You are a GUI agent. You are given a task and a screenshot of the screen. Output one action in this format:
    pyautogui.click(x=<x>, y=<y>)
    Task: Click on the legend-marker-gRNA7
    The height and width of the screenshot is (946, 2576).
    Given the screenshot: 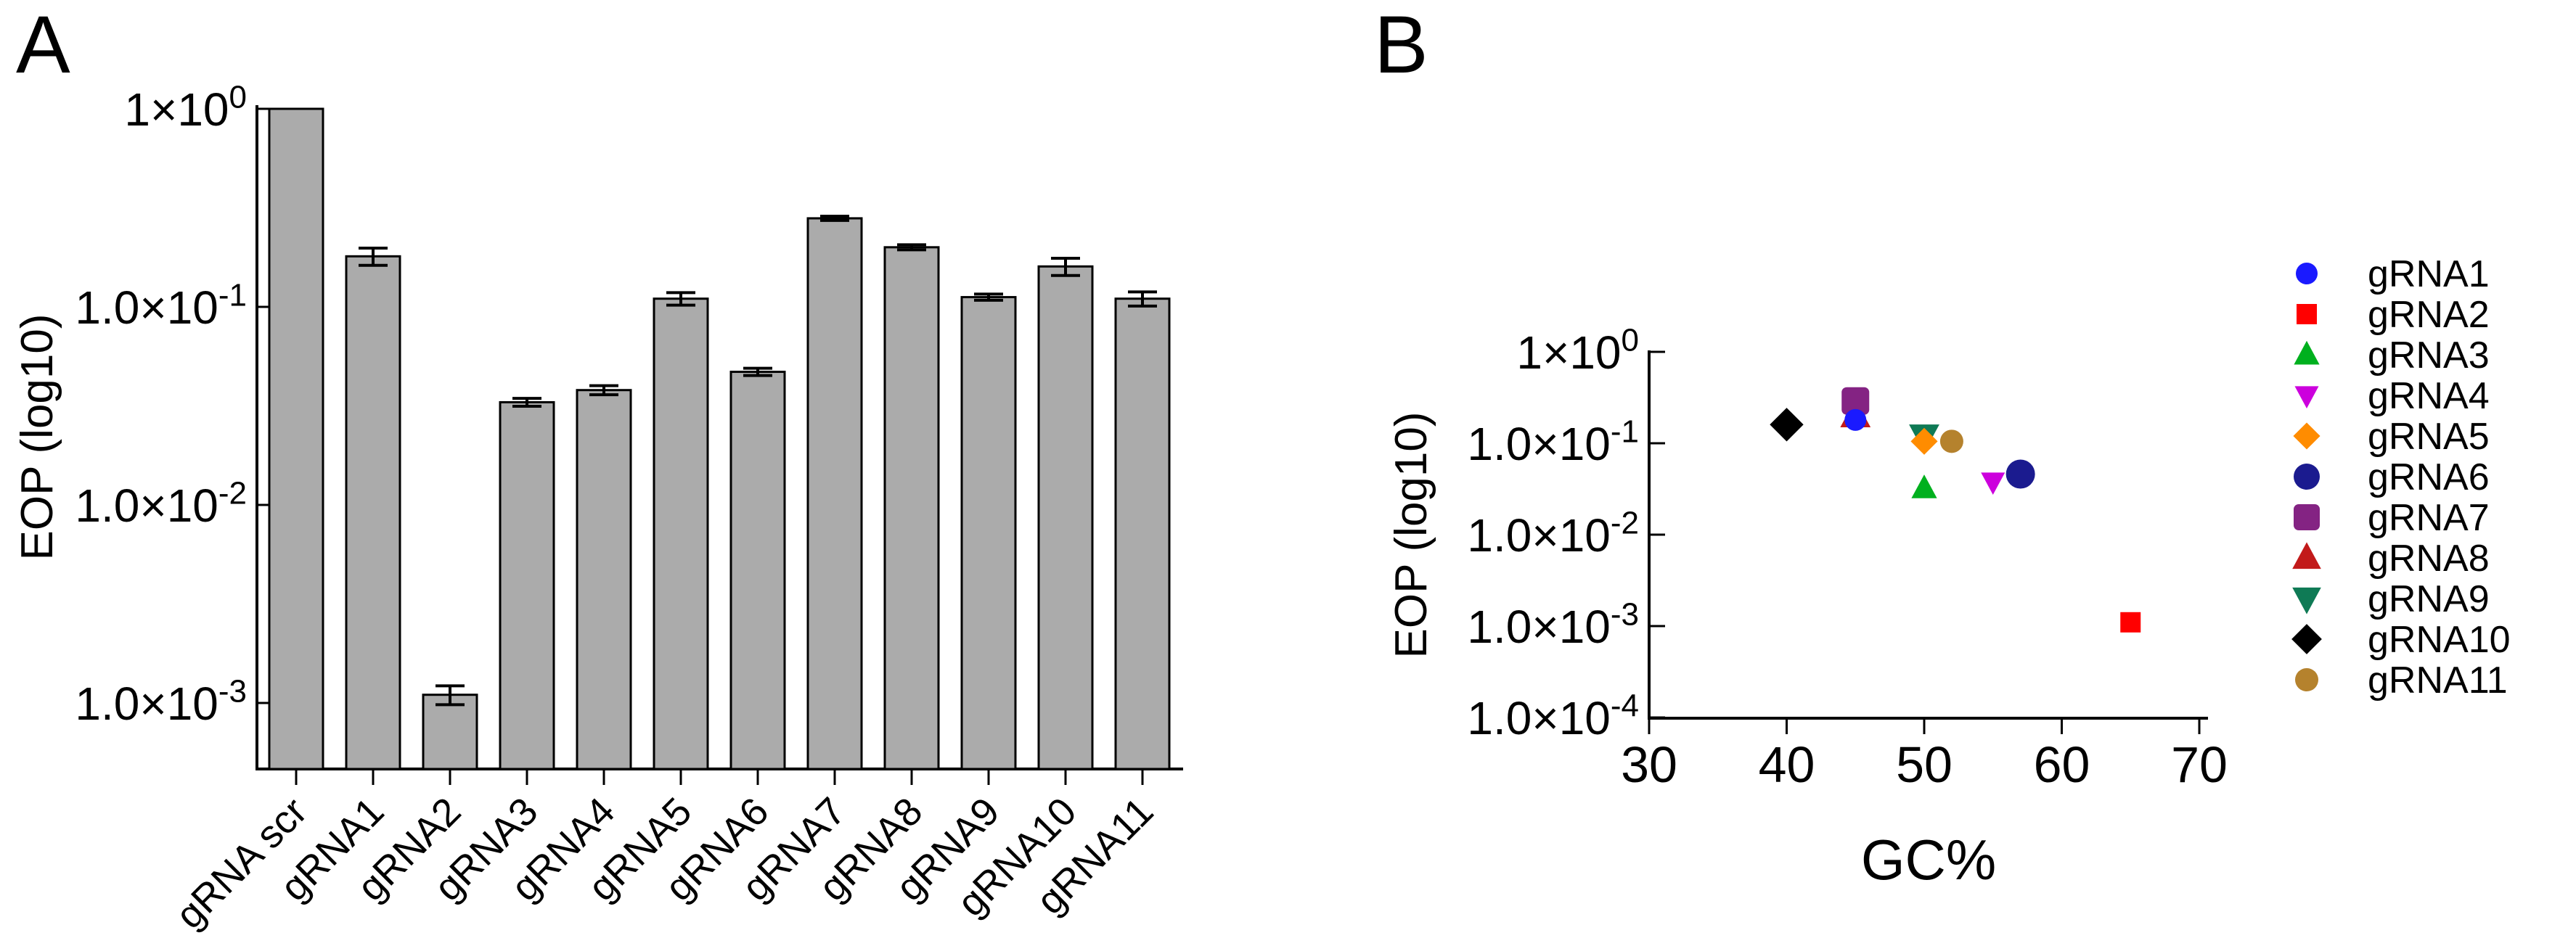 What is the action you would take?
    pyautogui.click(x=2307, y=517)
    